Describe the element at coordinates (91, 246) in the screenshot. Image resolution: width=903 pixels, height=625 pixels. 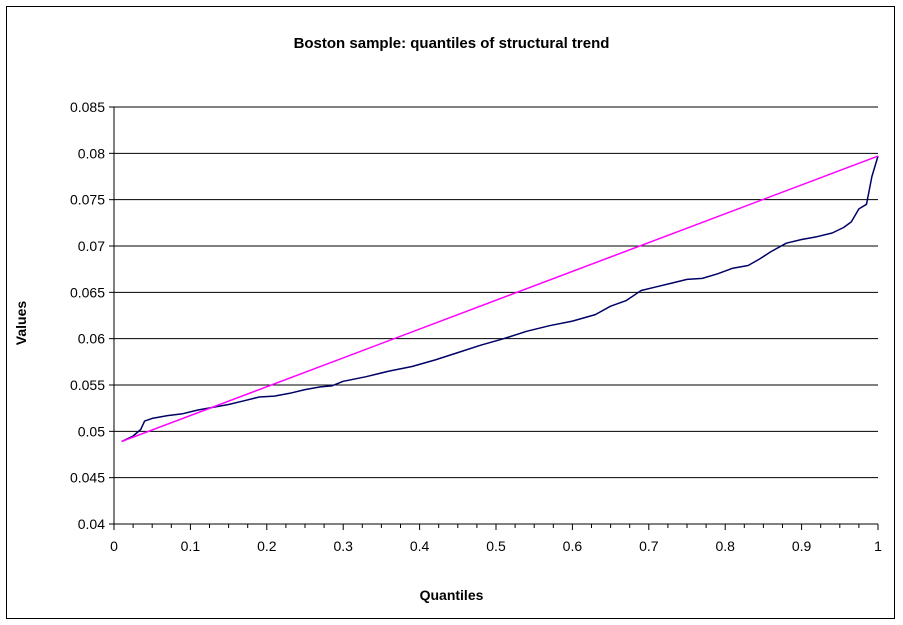
I see `y-tick-label: 0.07` at that location.